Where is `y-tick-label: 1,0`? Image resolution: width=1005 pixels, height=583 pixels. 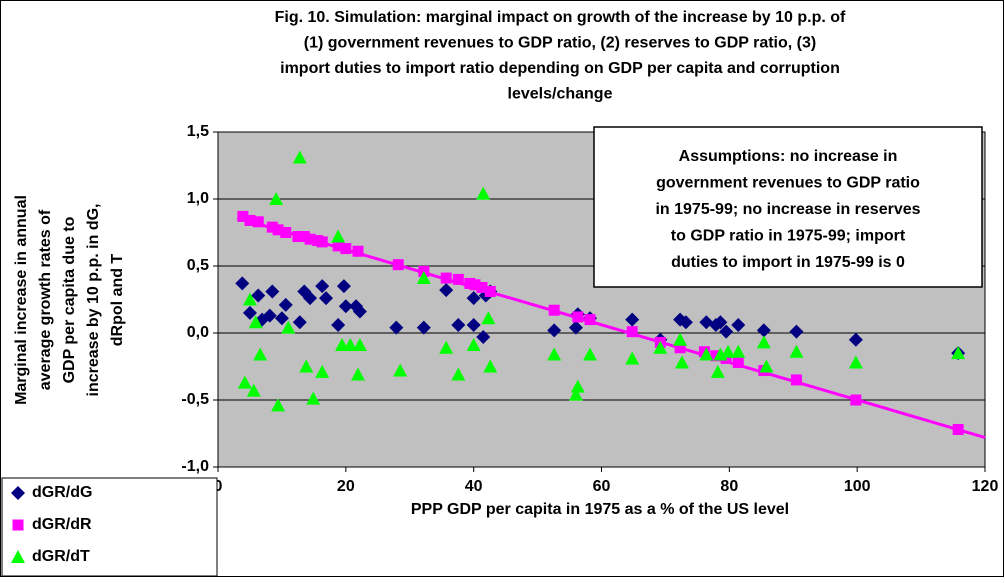
y-tick-label: 1,0 is located at coordinates (198, 198).